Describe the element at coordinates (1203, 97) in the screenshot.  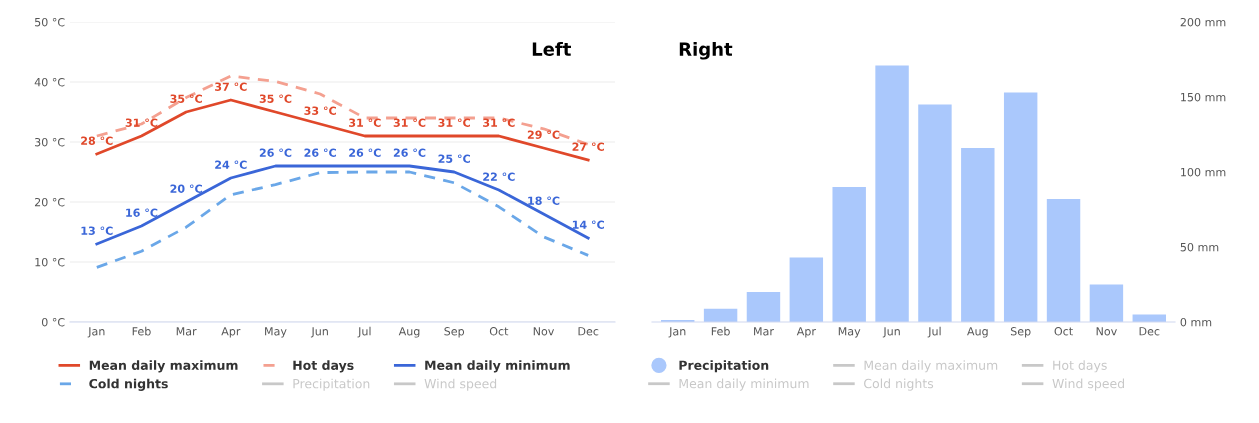
I see `y-tick-label: 150 mm` at that location.